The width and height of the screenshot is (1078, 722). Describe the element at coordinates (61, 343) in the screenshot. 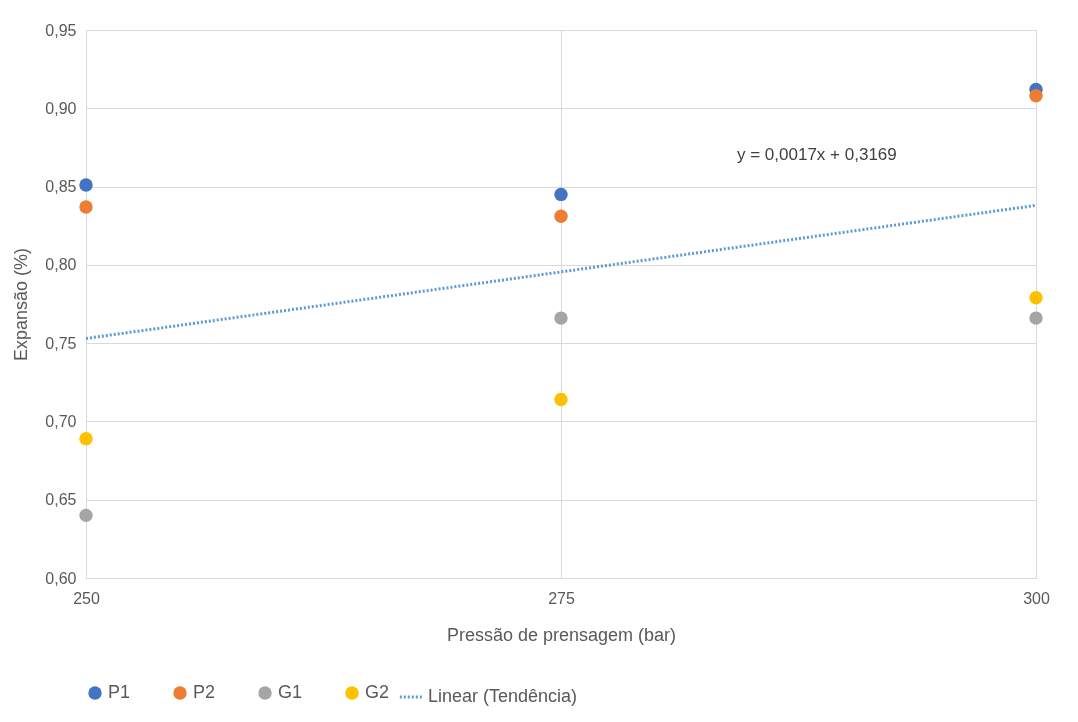

I see `y-tick-label: 0,75` at that location.